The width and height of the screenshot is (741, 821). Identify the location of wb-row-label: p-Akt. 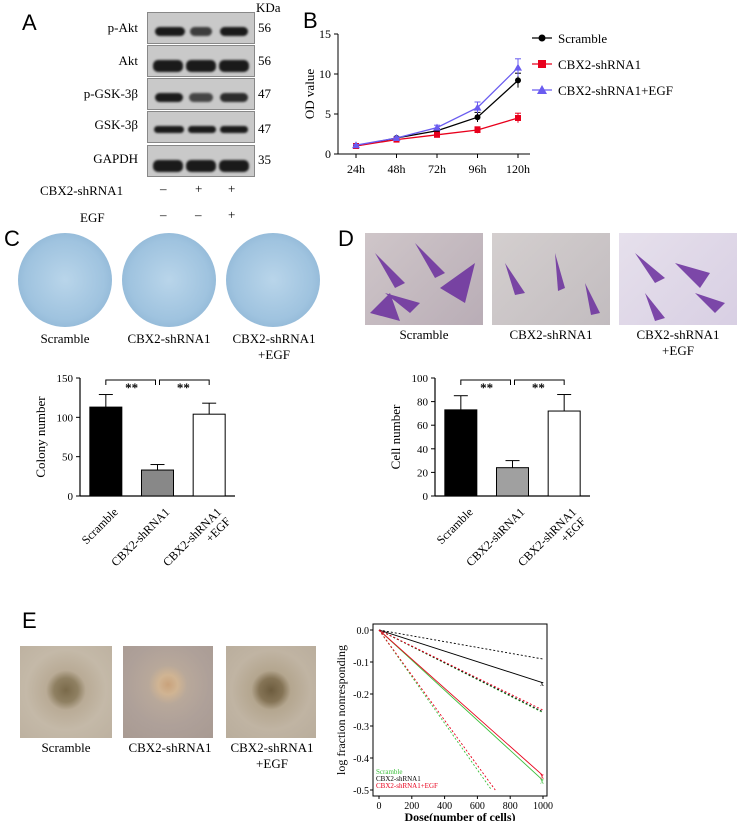
(122, 27).